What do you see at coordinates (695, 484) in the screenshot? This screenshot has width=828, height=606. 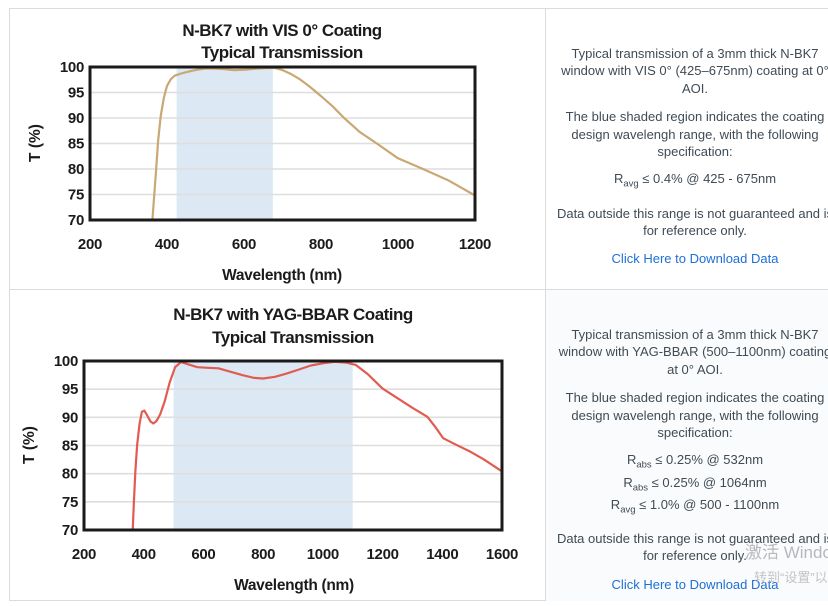 I see `spec-line: Rabs ≤ 0.25% @ 1064nm` at bounding box center [695, 484].